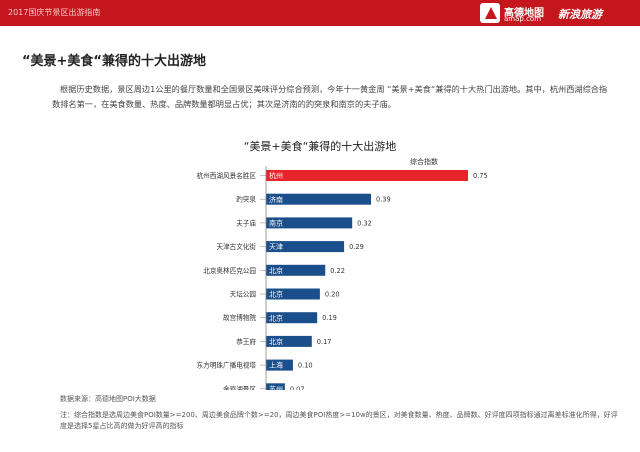 This screenshot has width=640, height=452. I want to click on amap-logo: 高德地图 amap.com, so click(516, 13).